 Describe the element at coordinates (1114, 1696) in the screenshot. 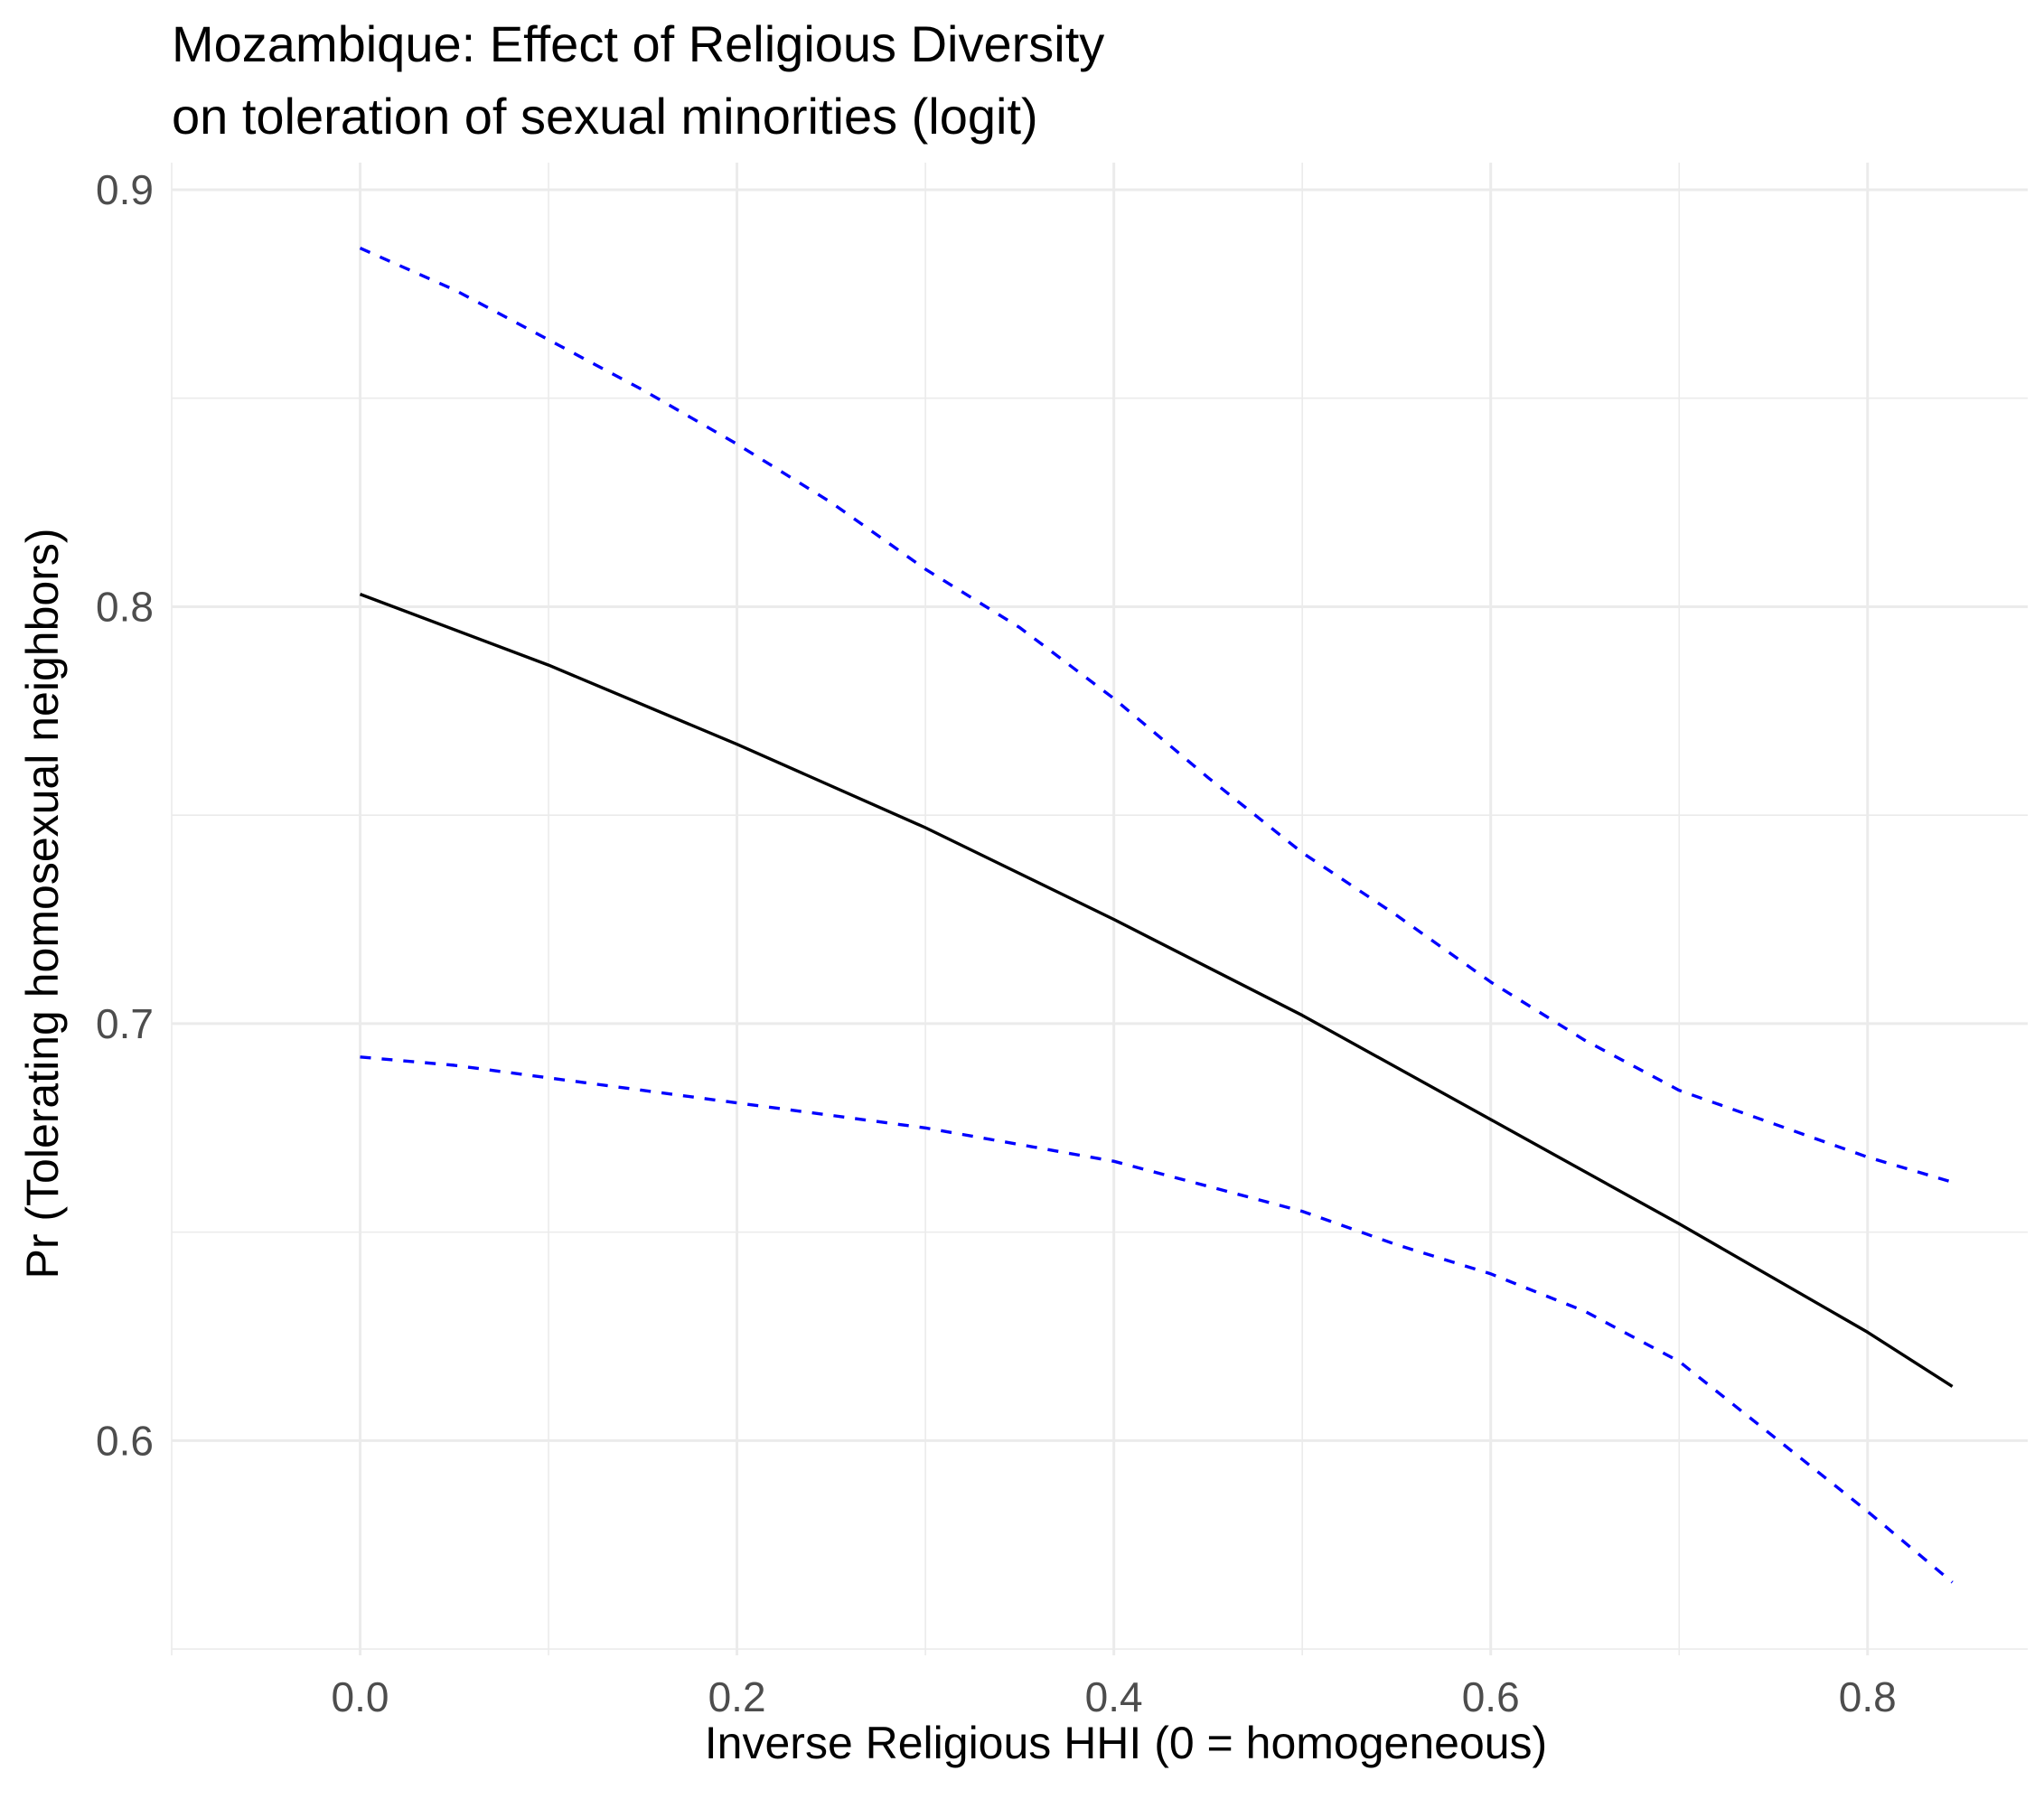

I see `x-tick-label: 0.4` at that location.